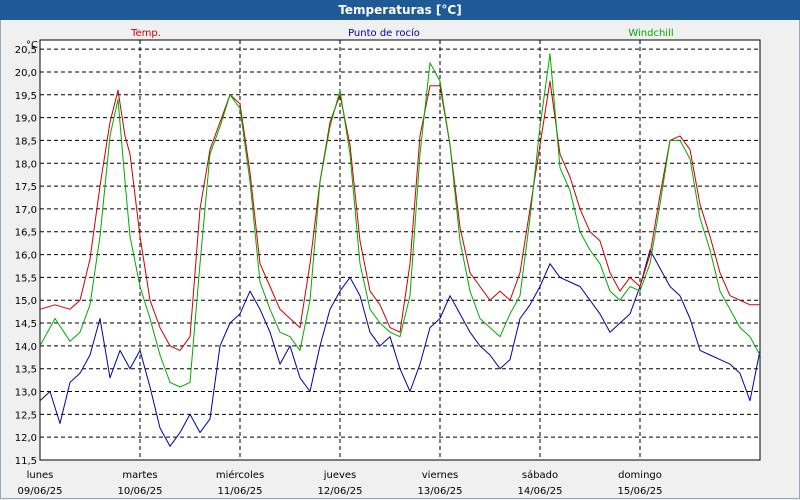  Describe the element at coordinates (26, 461) in the screenshot. I see `y-tick-label: 11,5` at that location.